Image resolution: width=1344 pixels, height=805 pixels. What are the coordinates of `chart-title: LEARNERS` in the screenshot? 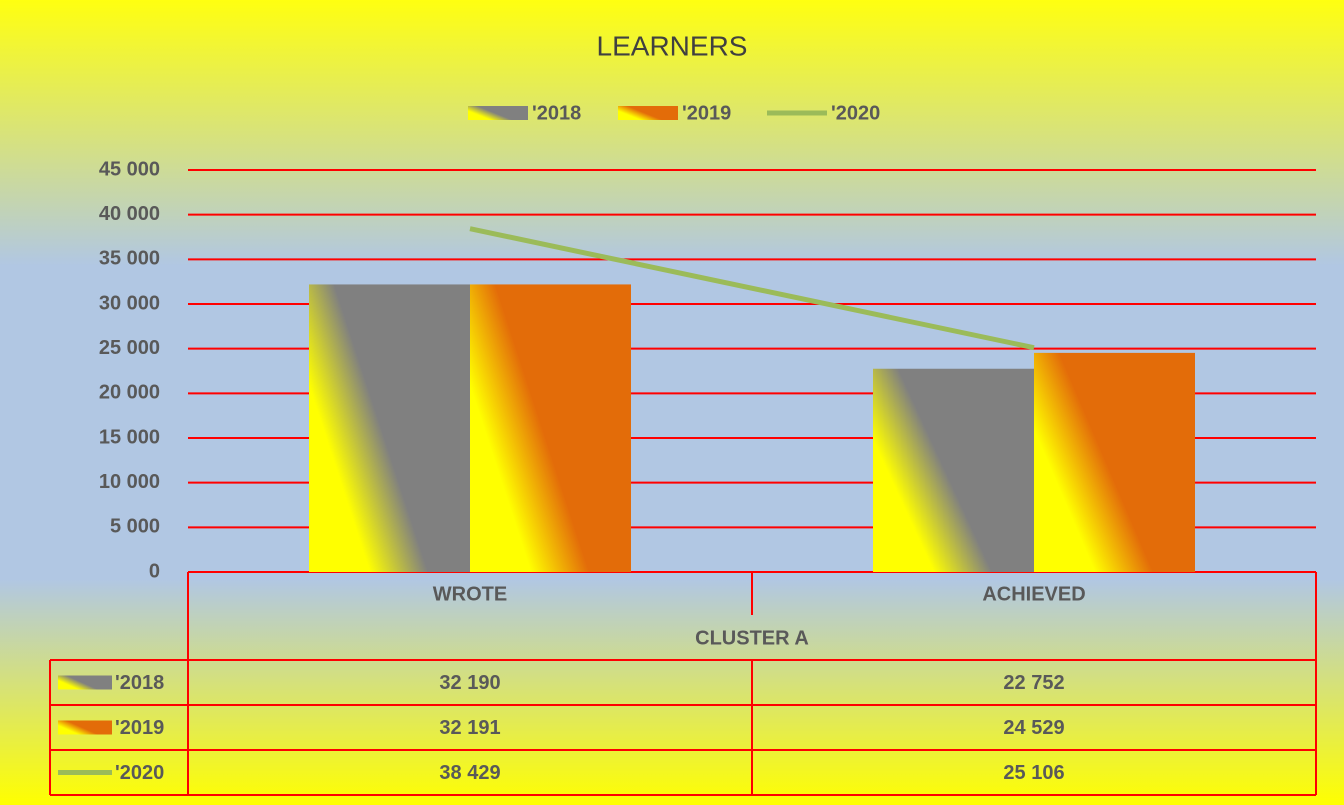 It's located at (672, 45).